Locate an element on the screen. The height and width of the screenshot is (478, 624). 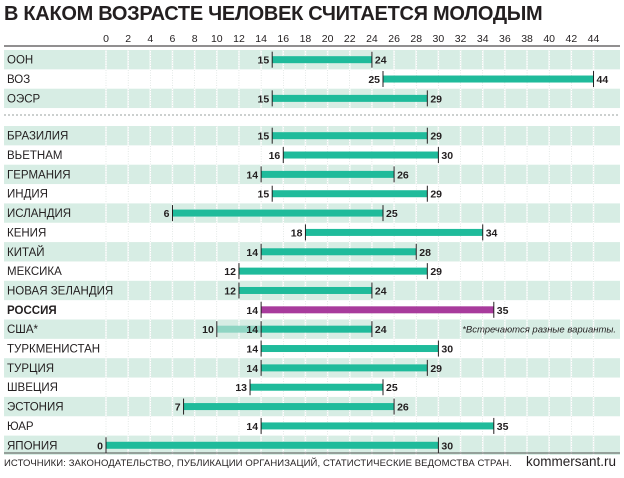
bar-start-label: 25 is located at coordinates (374, 80).